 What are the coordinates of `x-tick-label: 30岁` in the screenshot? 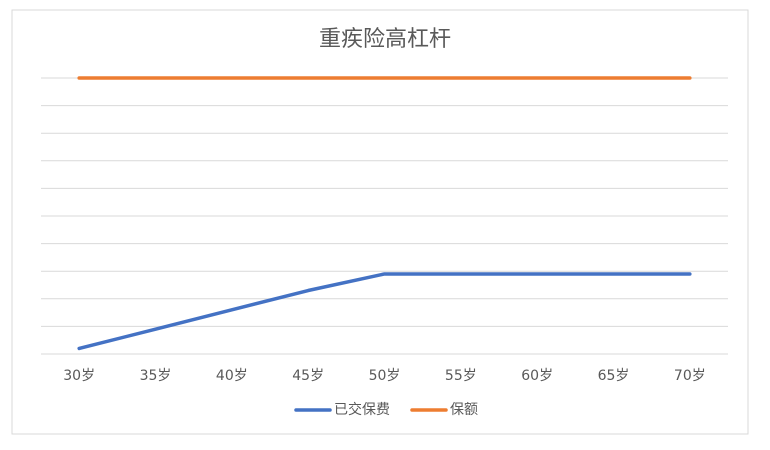 It's located at (79, 376).